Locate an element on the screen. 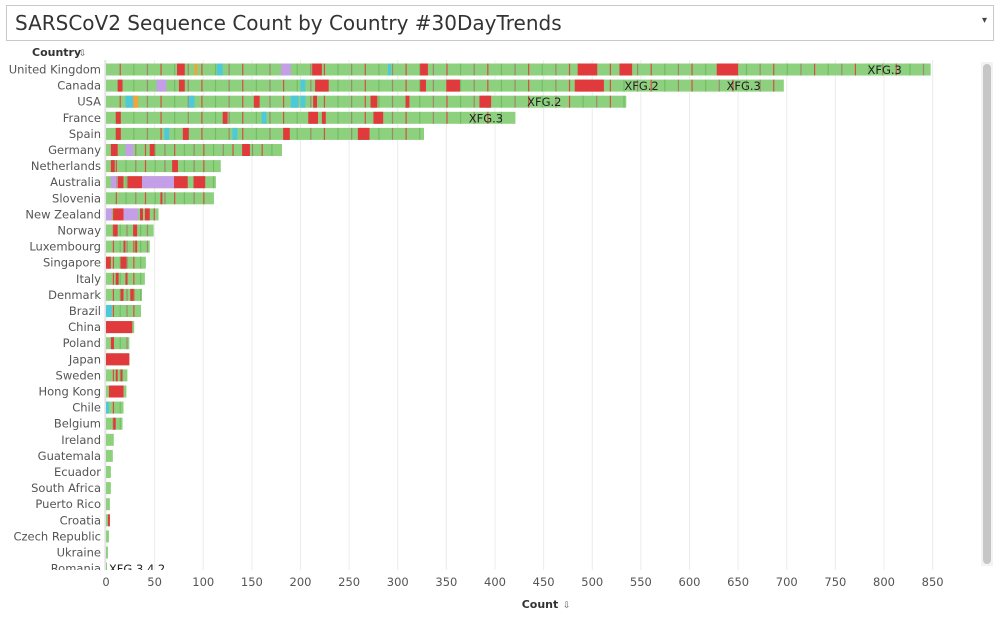 This screenshot has width=1000, height=621. y-tick-label: Poland is located at coordinates (82, 343).